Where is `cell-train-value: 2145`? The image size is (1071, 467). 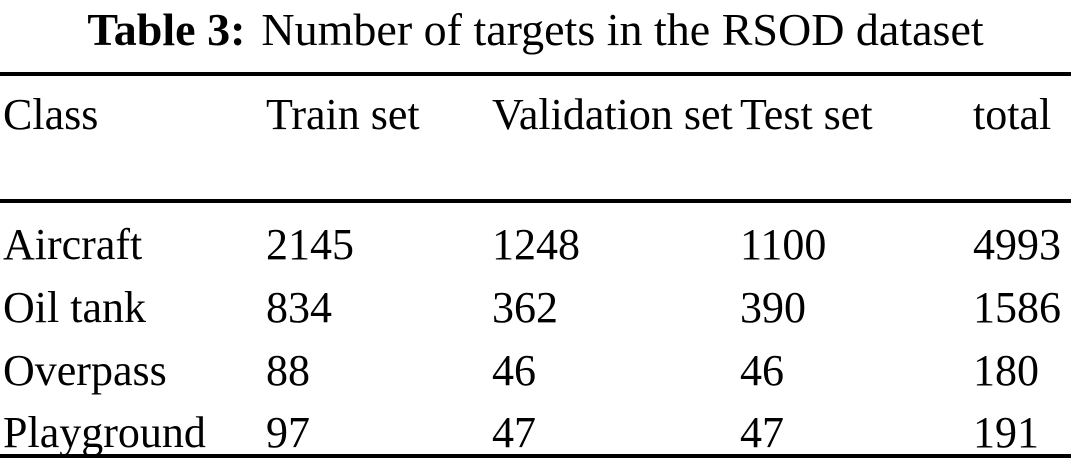 cell-train-value: 2145 is located at coordinates (310, 244).